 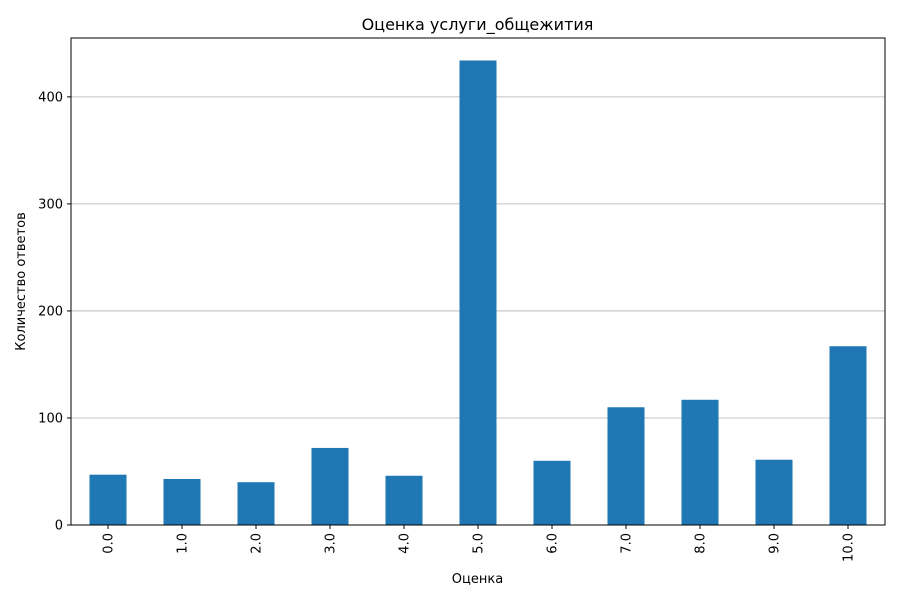 What do you see at coordinates (849, 547) in the screenshot?
I see `x-tick-label: 10.0` at bounding box center [849, 547].